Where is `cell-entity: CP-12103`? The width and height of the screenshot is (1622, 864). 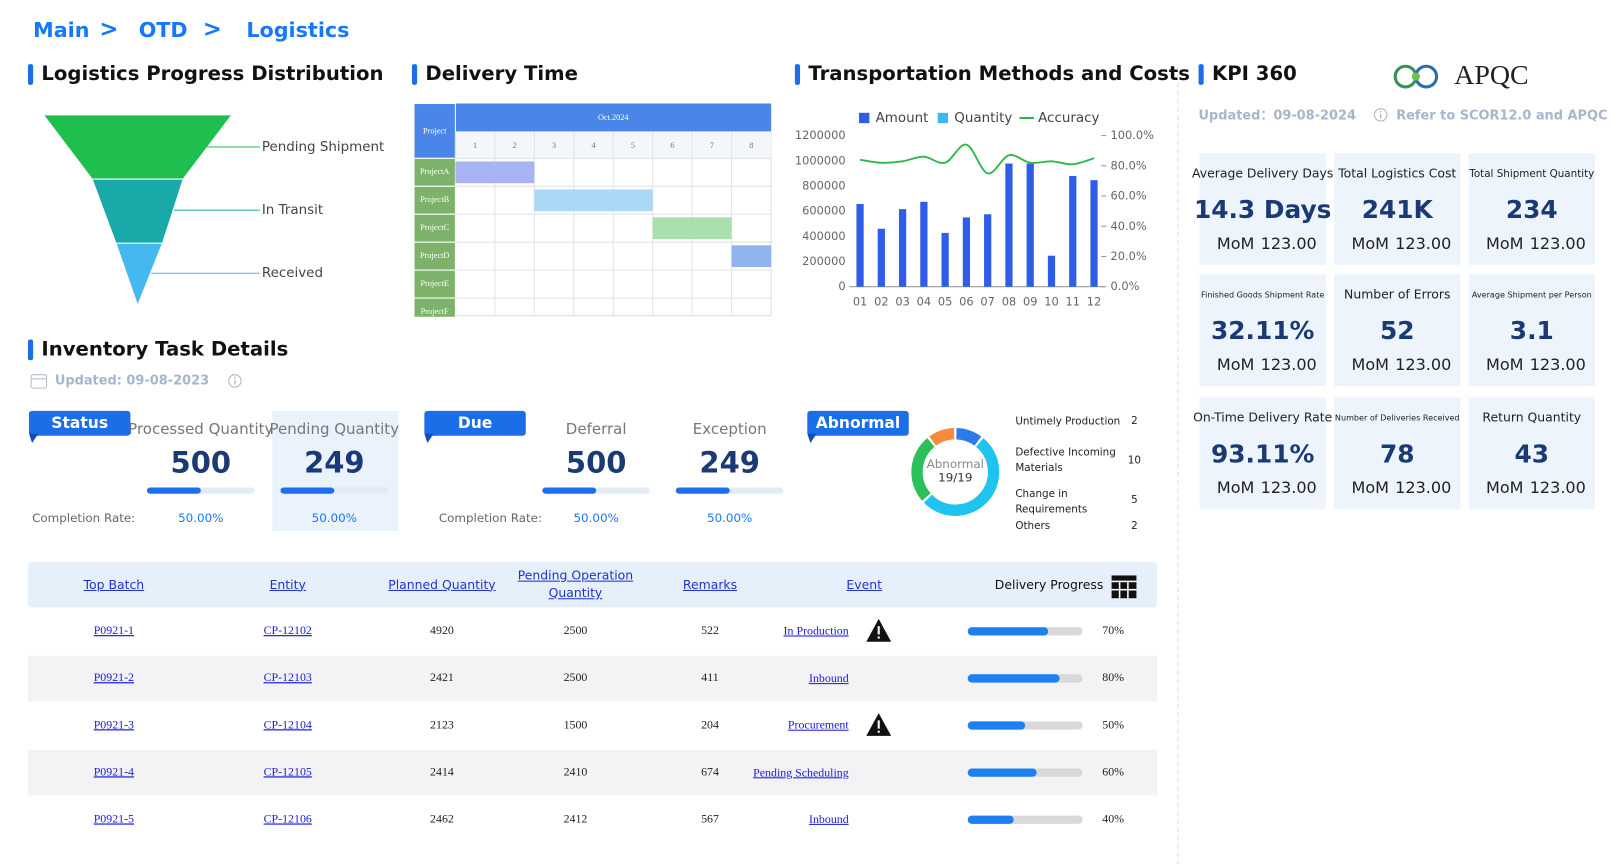 cell-entity: CP-12103 is located at coordinates (288, 677).